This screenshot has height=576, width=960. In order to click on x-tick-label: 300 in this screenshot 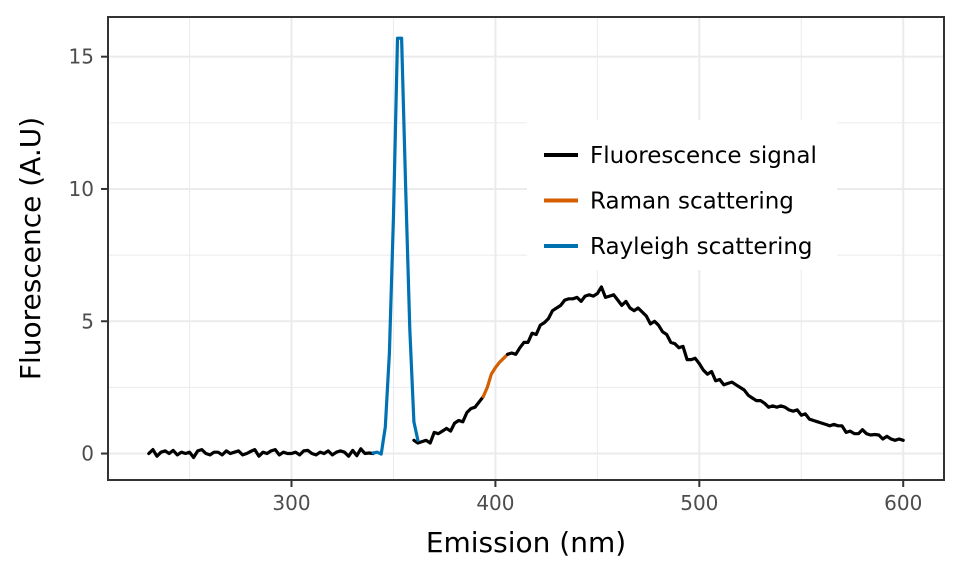, I will do `click(291, 503)`.